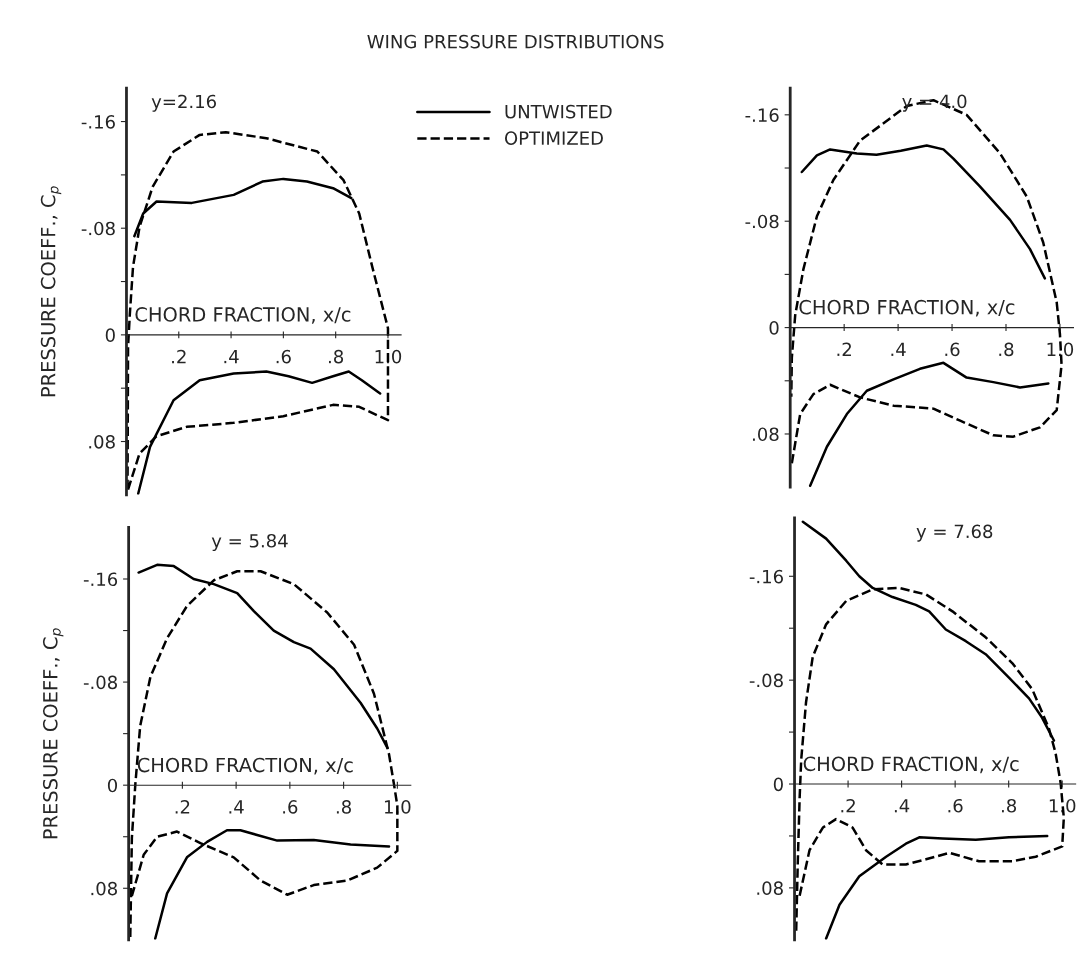  Describe the element at coordinates (553, 138) in the screenshot. I see `legend-label: OPTIMIZED` at that location.